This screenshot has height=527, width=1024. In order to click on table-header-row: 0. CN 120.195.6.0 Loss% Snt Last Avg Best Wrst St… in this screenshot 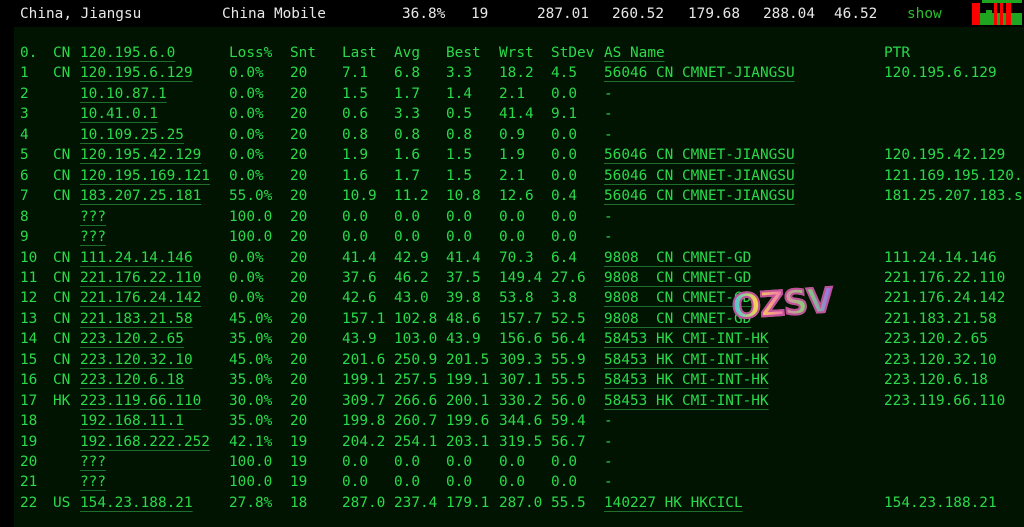, I will do `click(519, 53)`.